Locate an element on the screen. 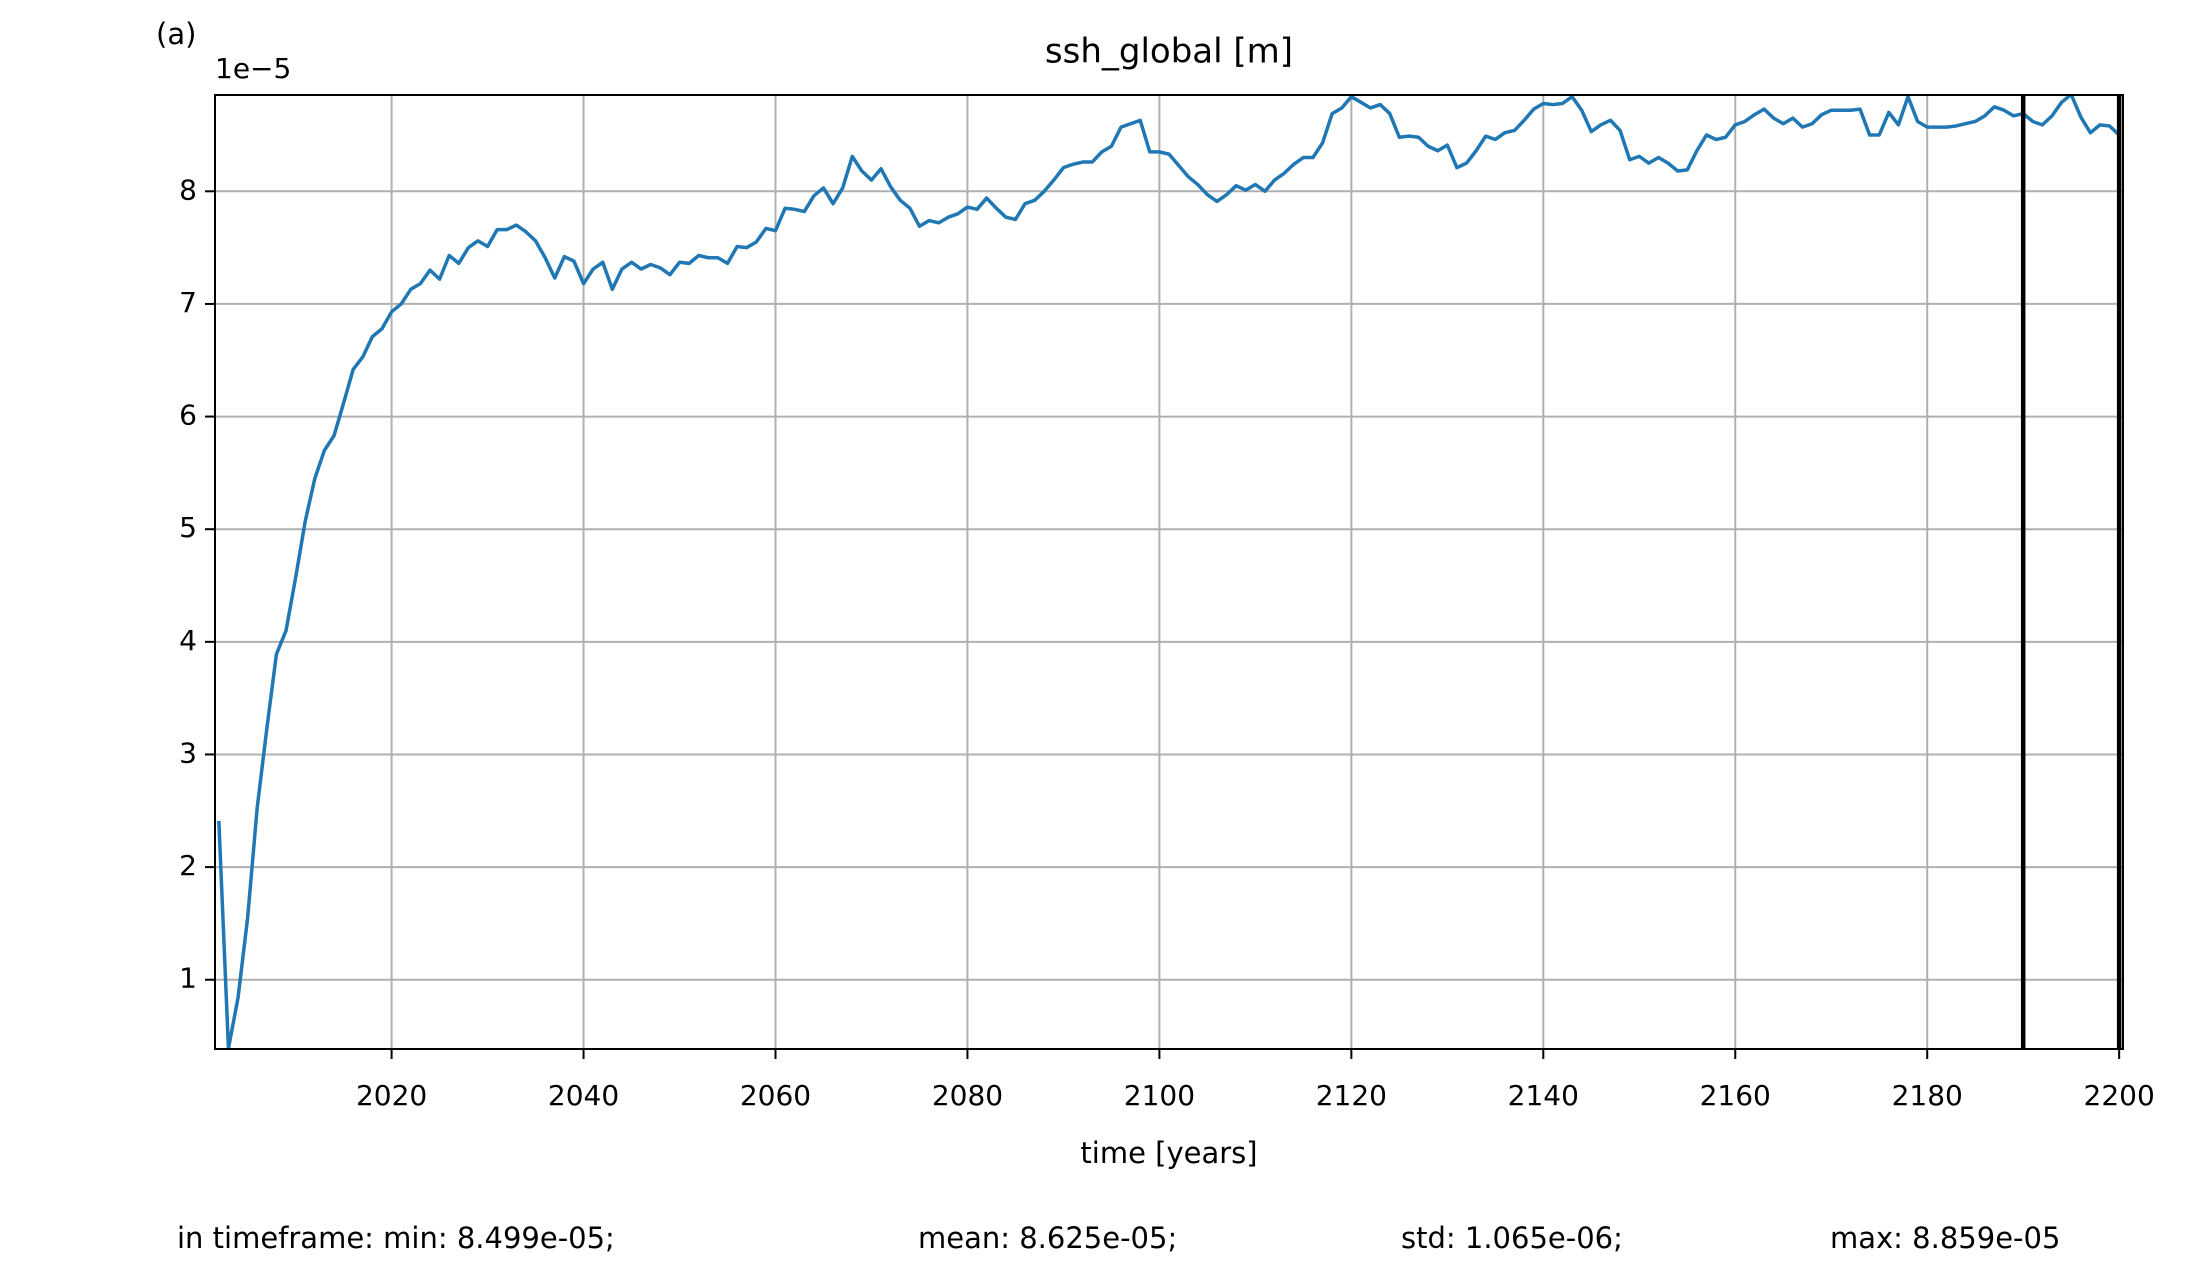 The image size is (2196, 1263). y-tick-label: 6 is located at coordinates (188, 415).